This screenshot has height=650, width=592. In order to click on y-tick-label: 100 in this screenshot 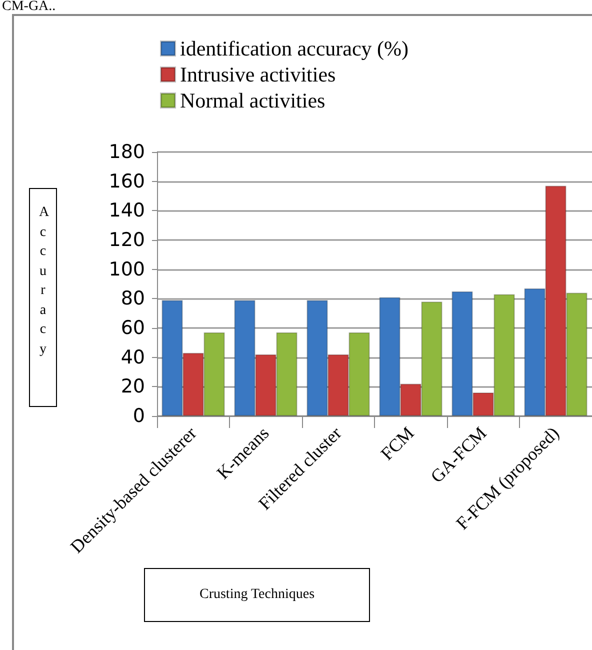, I will do `click(126, 269)`.